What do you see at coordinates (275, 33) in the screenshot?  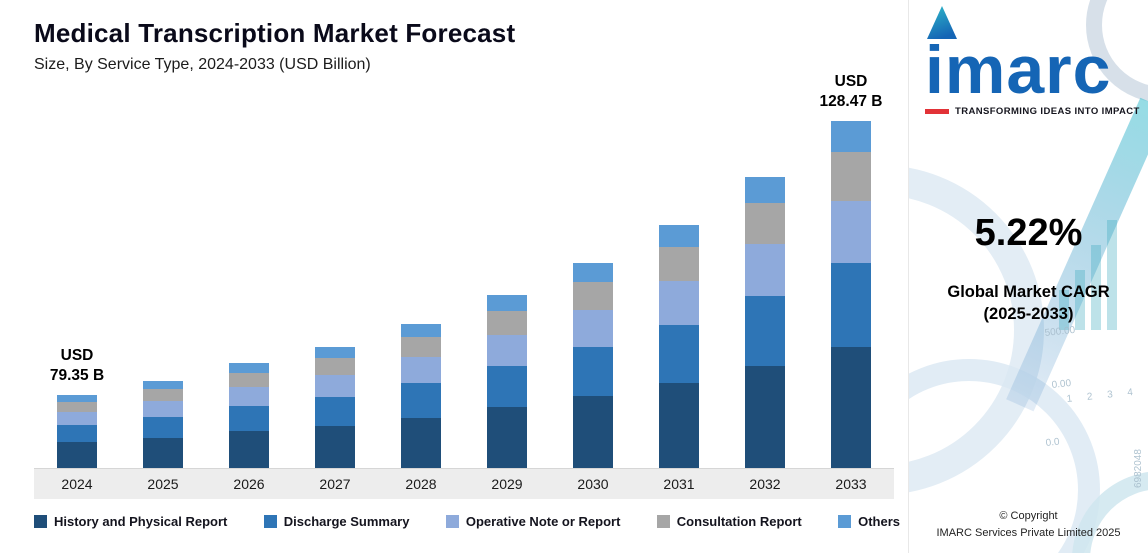 I see `chart-title: Medical Transcription Market Forecast` at bounding box center [275, 33].